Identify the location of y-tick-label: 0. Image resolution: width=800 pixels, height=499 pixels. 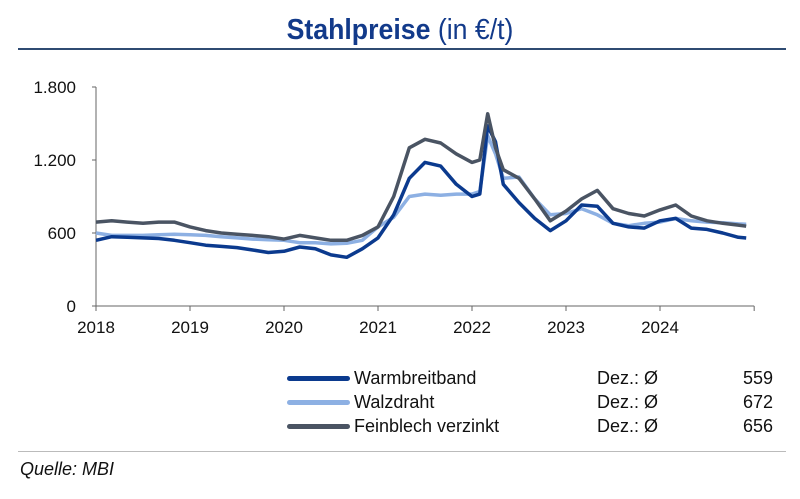
(71, 306).